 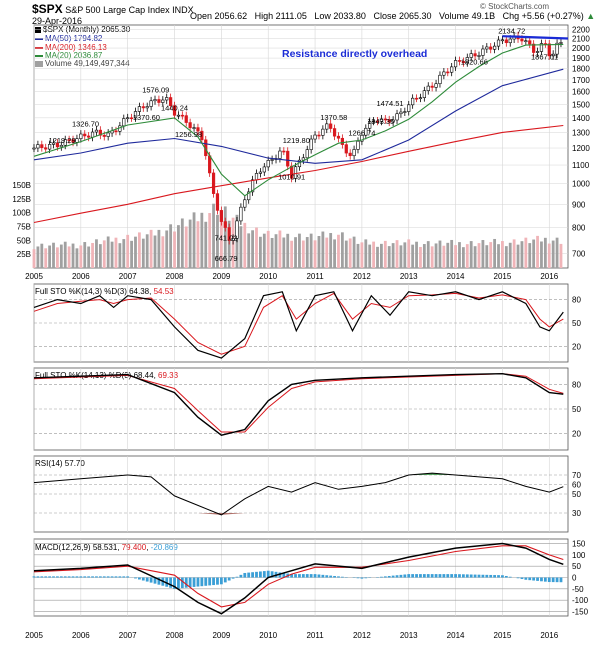 What do you see at coordinates (483, 16) in the screenshot?
I see `volume-value: 49.1B` at bounding box center [483, 16].